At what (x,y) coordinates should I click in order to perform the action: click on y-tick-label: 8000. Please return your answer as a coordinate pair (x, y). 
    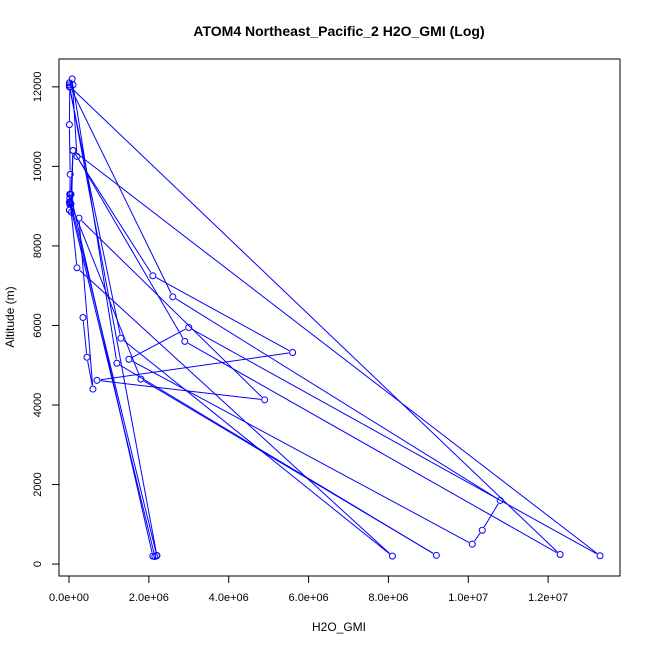
    Looking at the image, I should click on (38, 246).